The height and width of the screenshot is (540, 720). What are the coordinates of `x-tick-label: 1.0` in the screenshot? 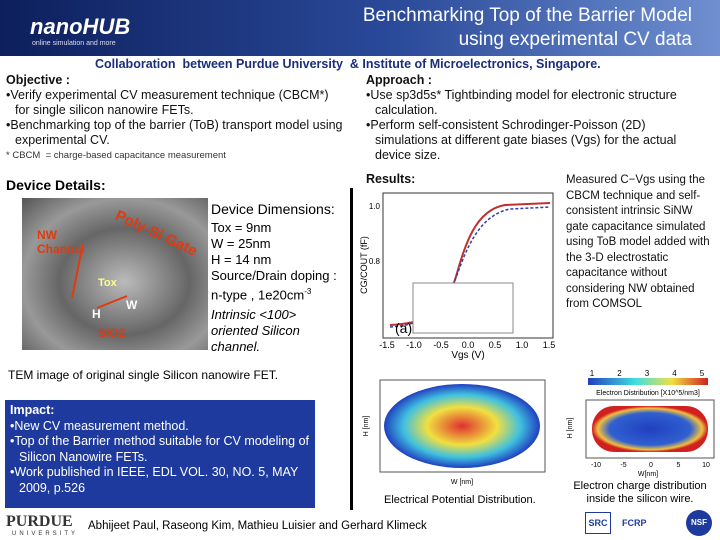 It's located at (522, 345).